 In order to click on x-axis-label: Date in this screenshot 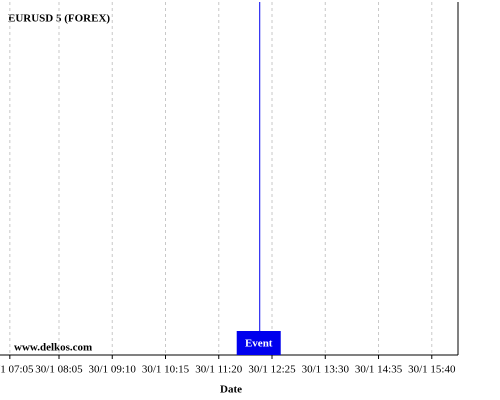, I will do `click(231, 390)`.